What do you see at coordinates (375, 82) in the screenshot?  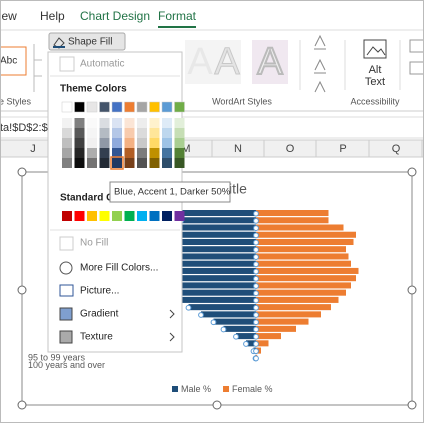 I see `alt-text-label: Text` at bounding box center [375, 82].